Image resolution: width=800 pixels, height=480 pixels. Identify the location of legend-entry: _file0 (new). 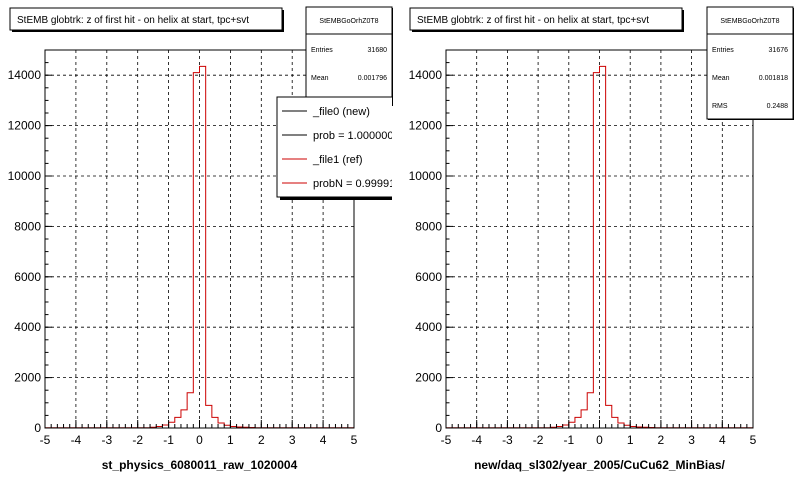
(341, 112).